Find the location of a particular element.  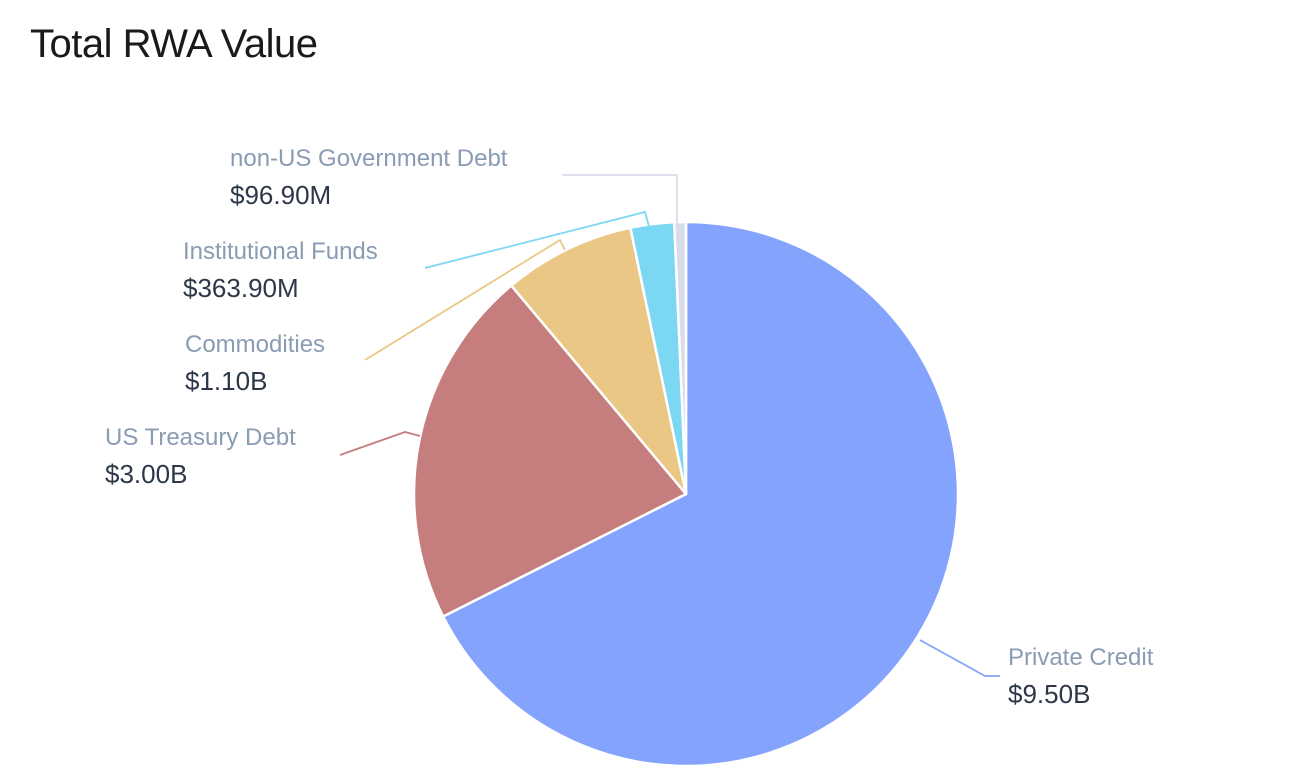

pie-slice-non-us-government-debt is located at coordinates (680, 358).